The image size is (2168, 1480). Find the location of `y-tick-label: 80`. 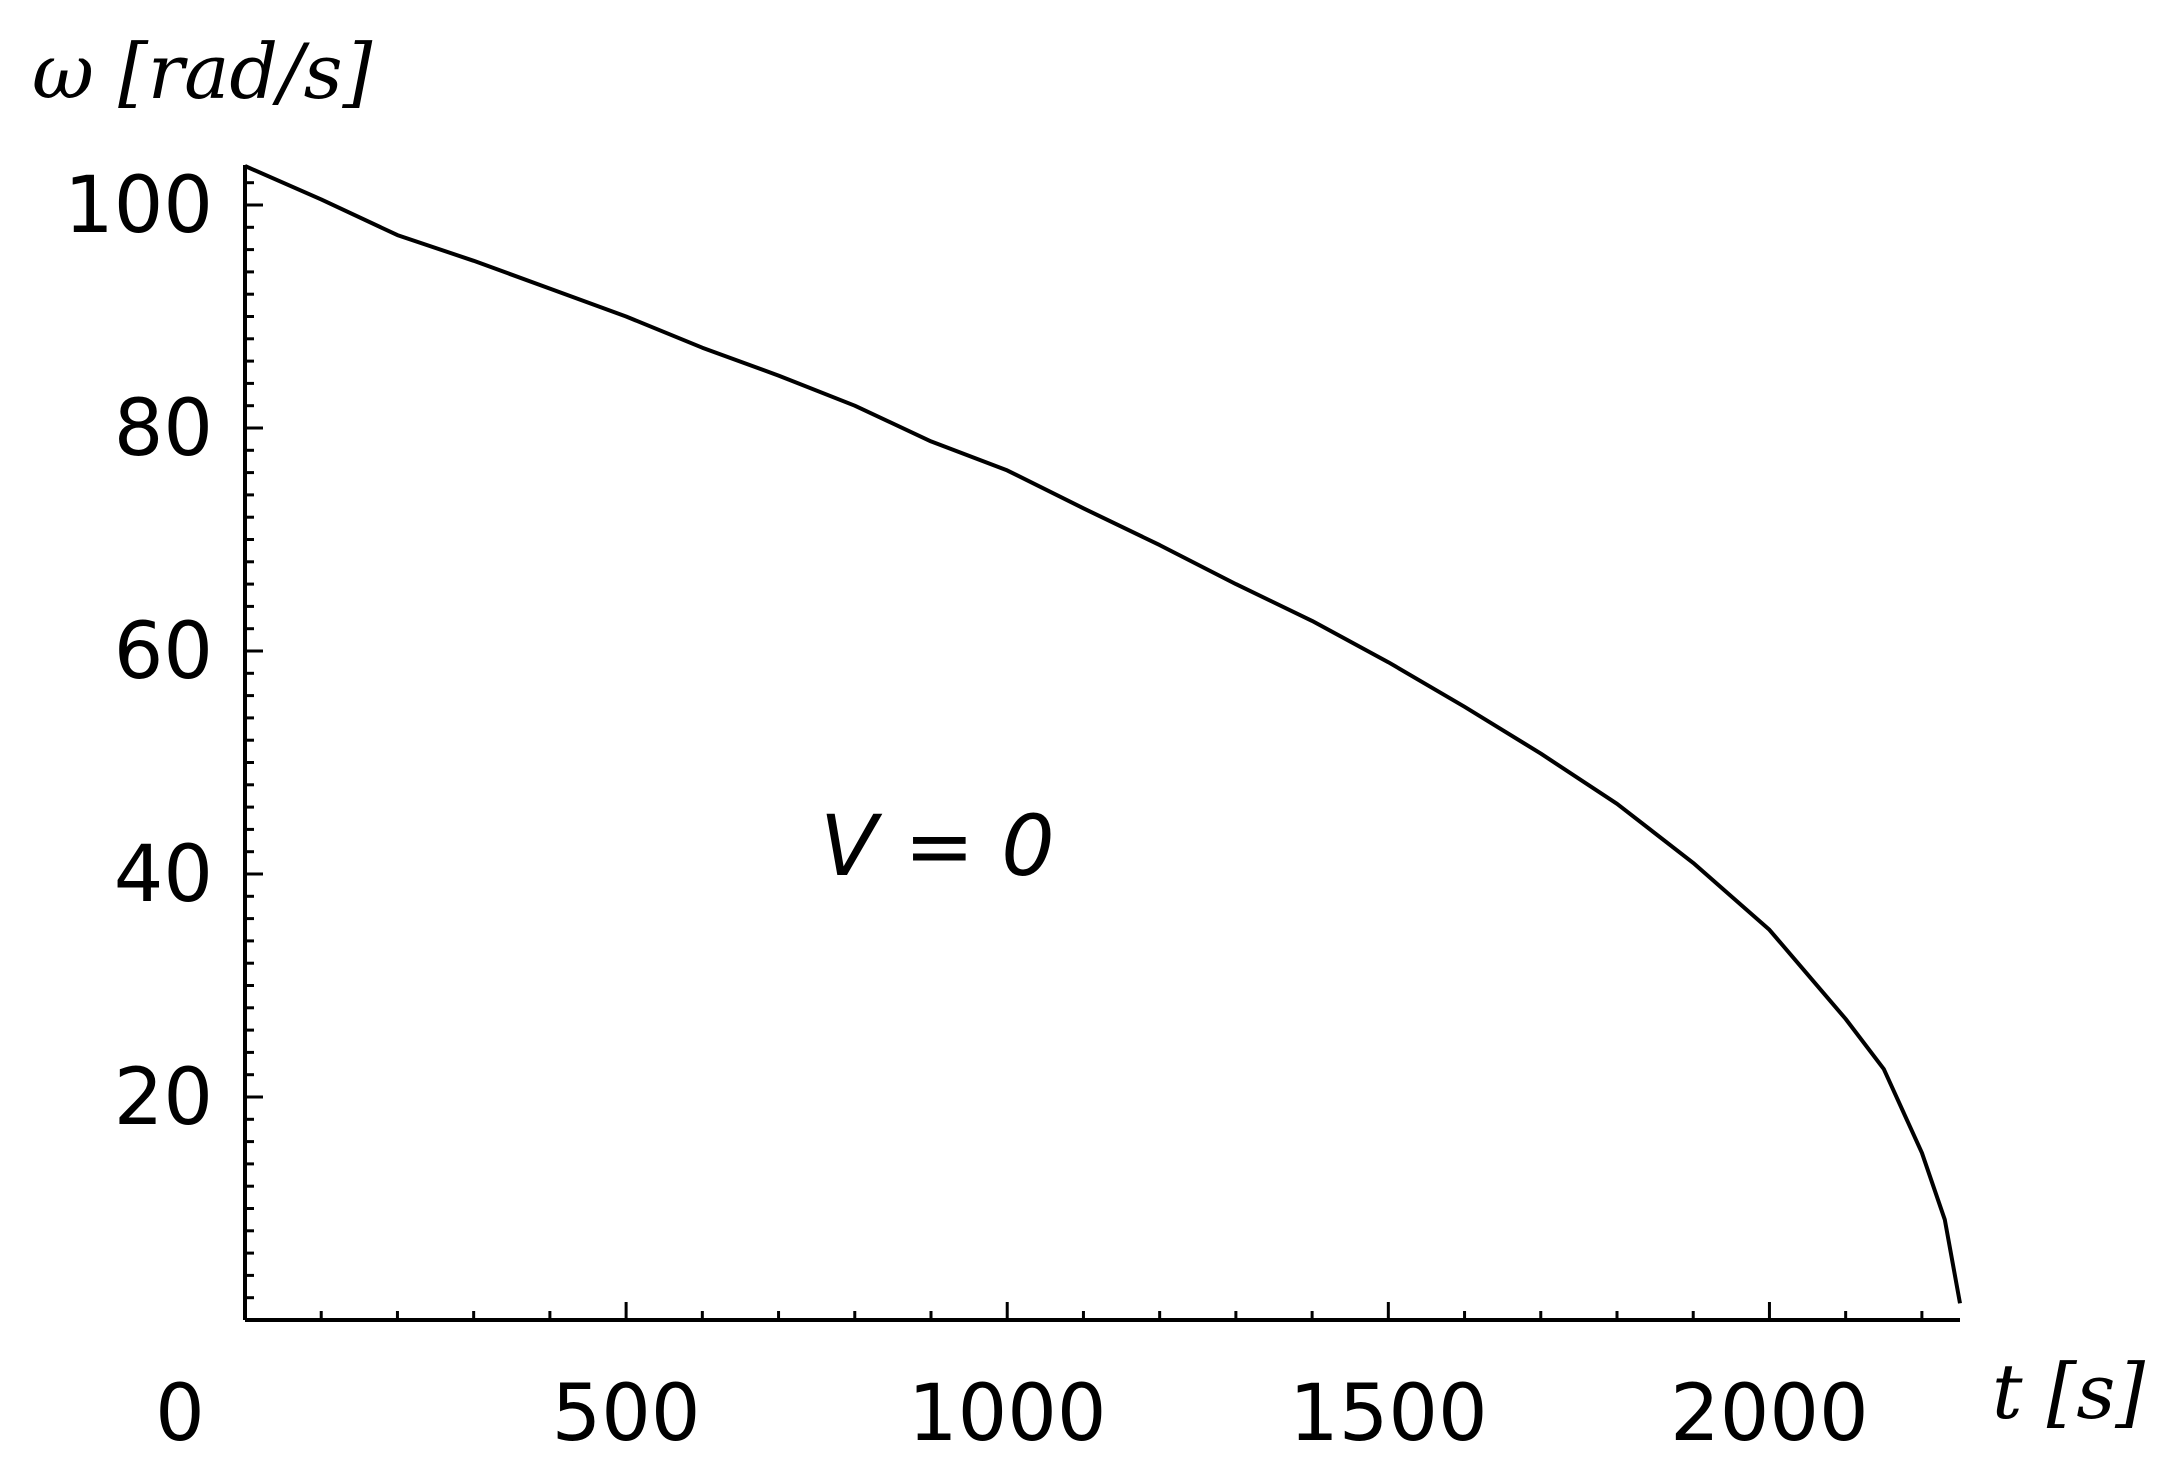

y-tick-label: 80 is located at coordinates (163, 429).